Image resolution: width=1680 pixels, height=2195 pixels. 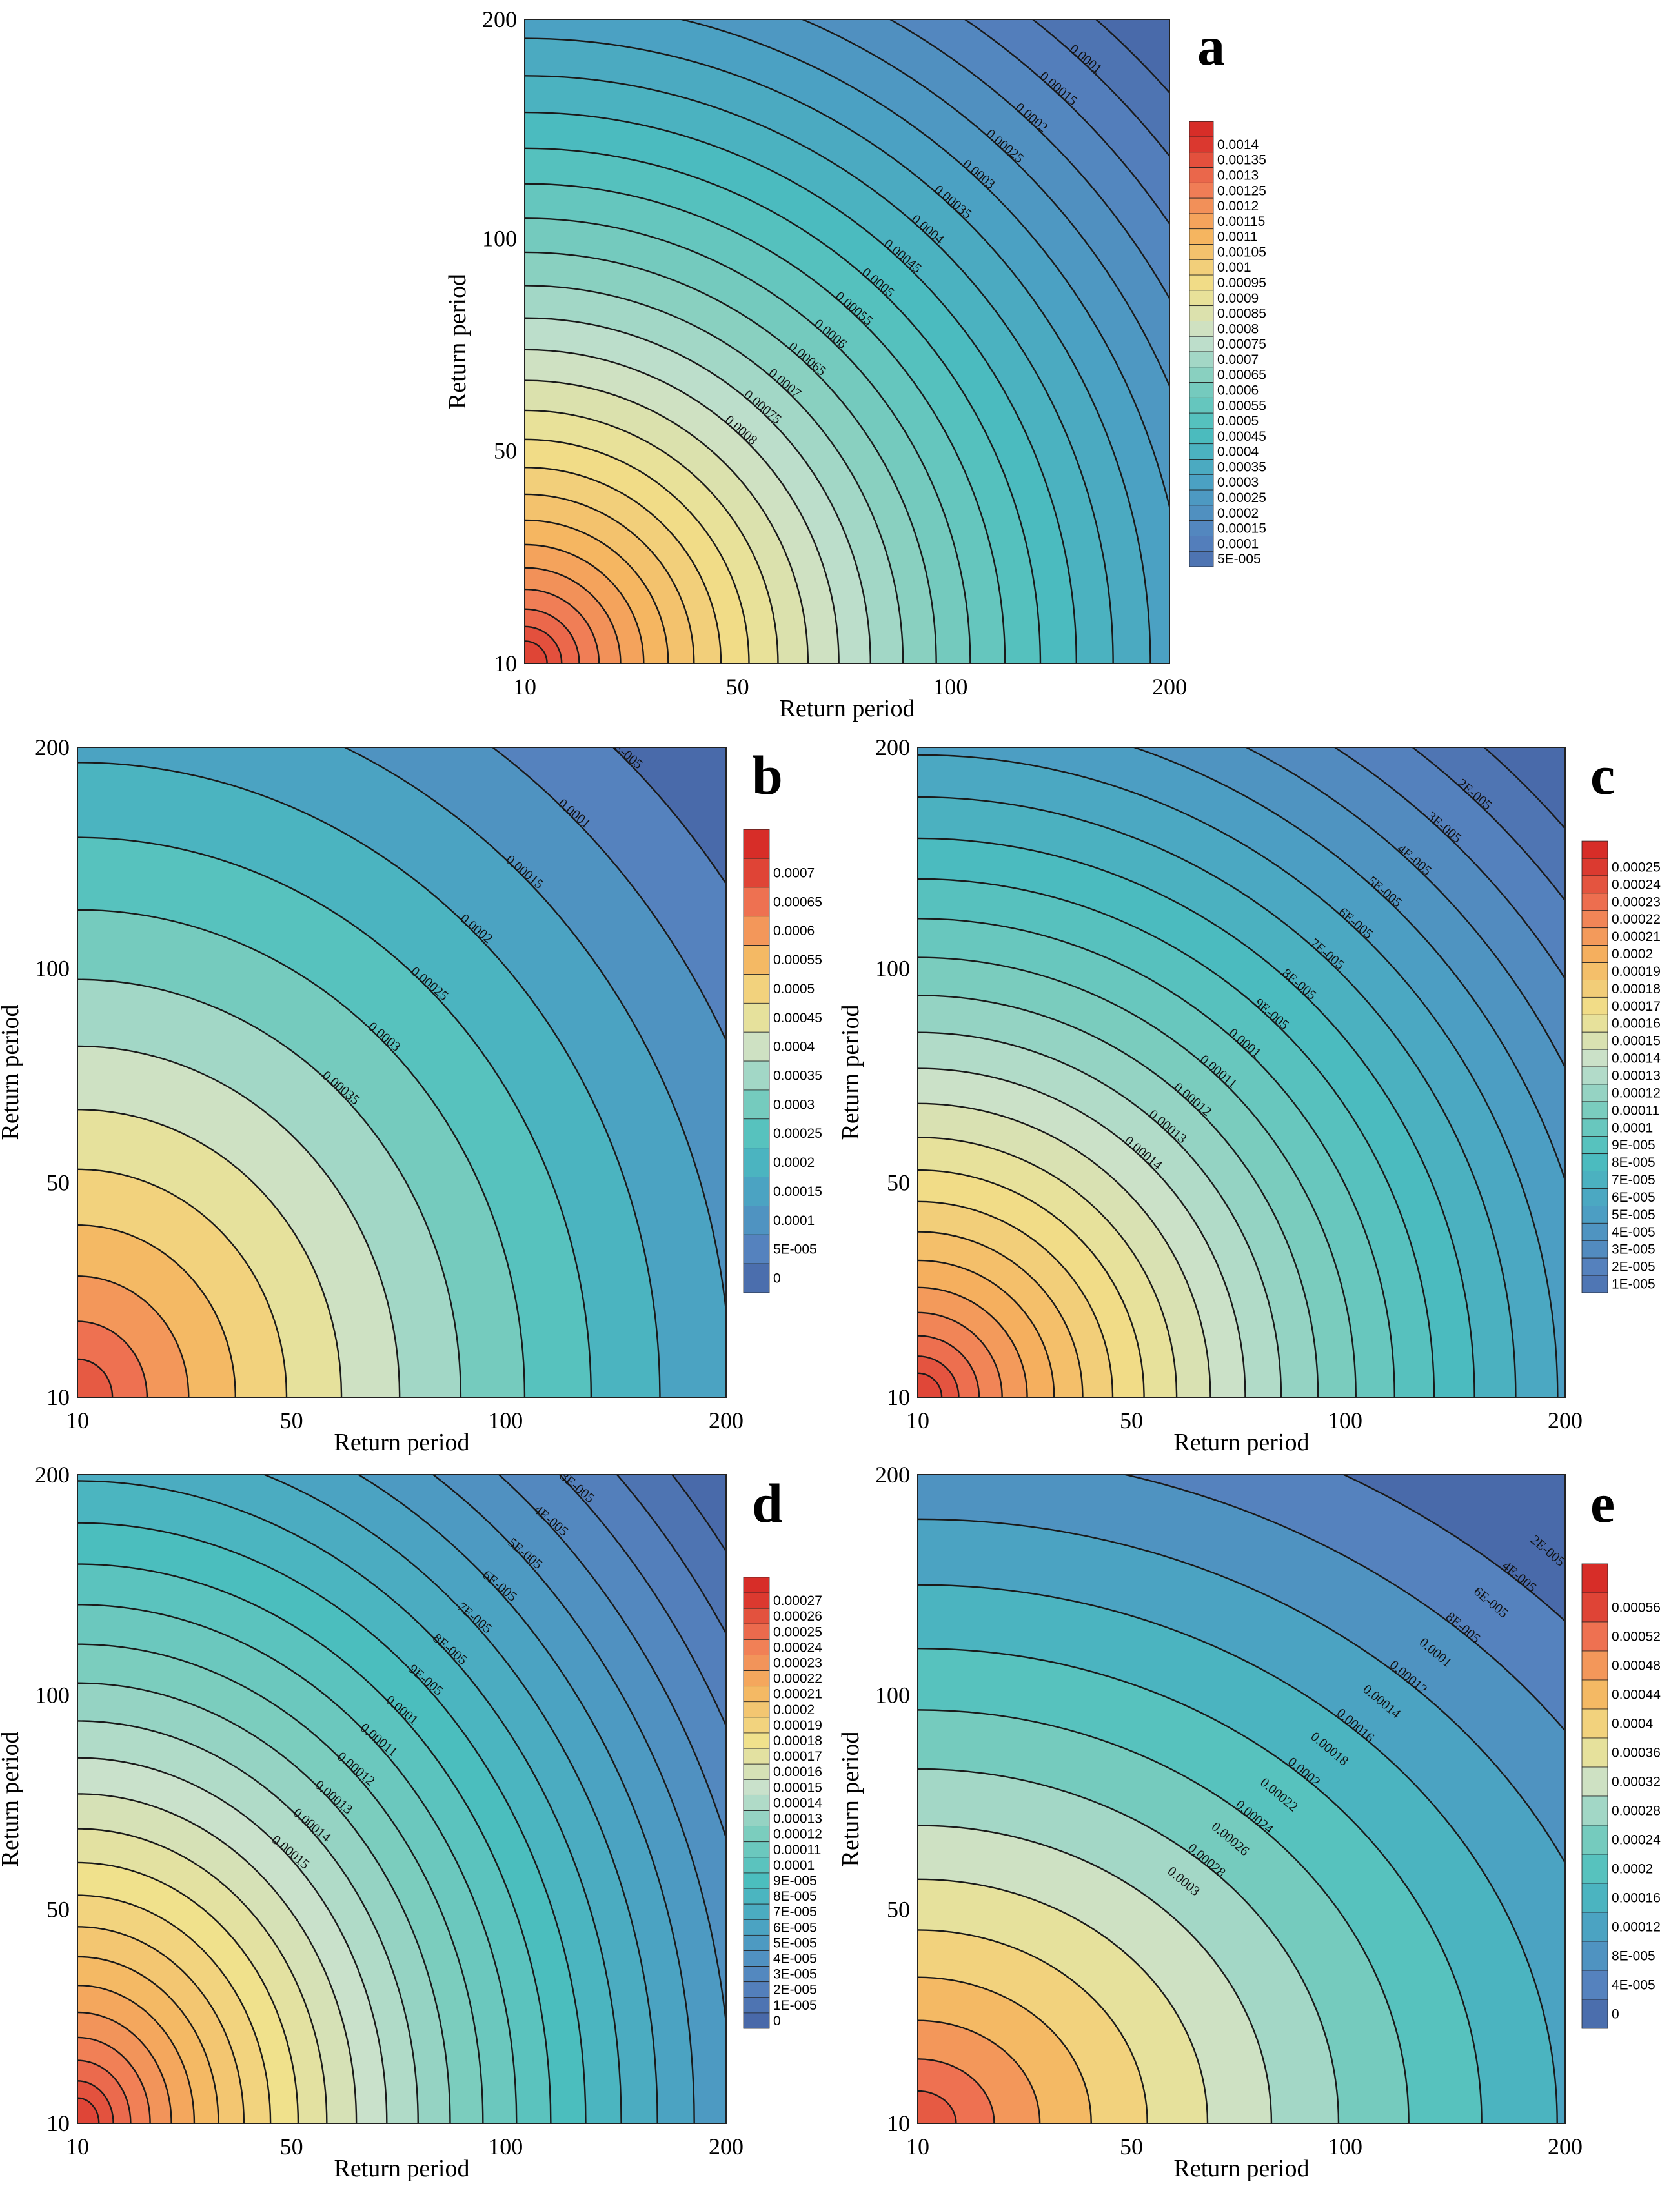 What do you see at coordinates (797, 1725) in the screenshot?
I see `legend-label: 0.00019` at bounding box center [797, 1725].